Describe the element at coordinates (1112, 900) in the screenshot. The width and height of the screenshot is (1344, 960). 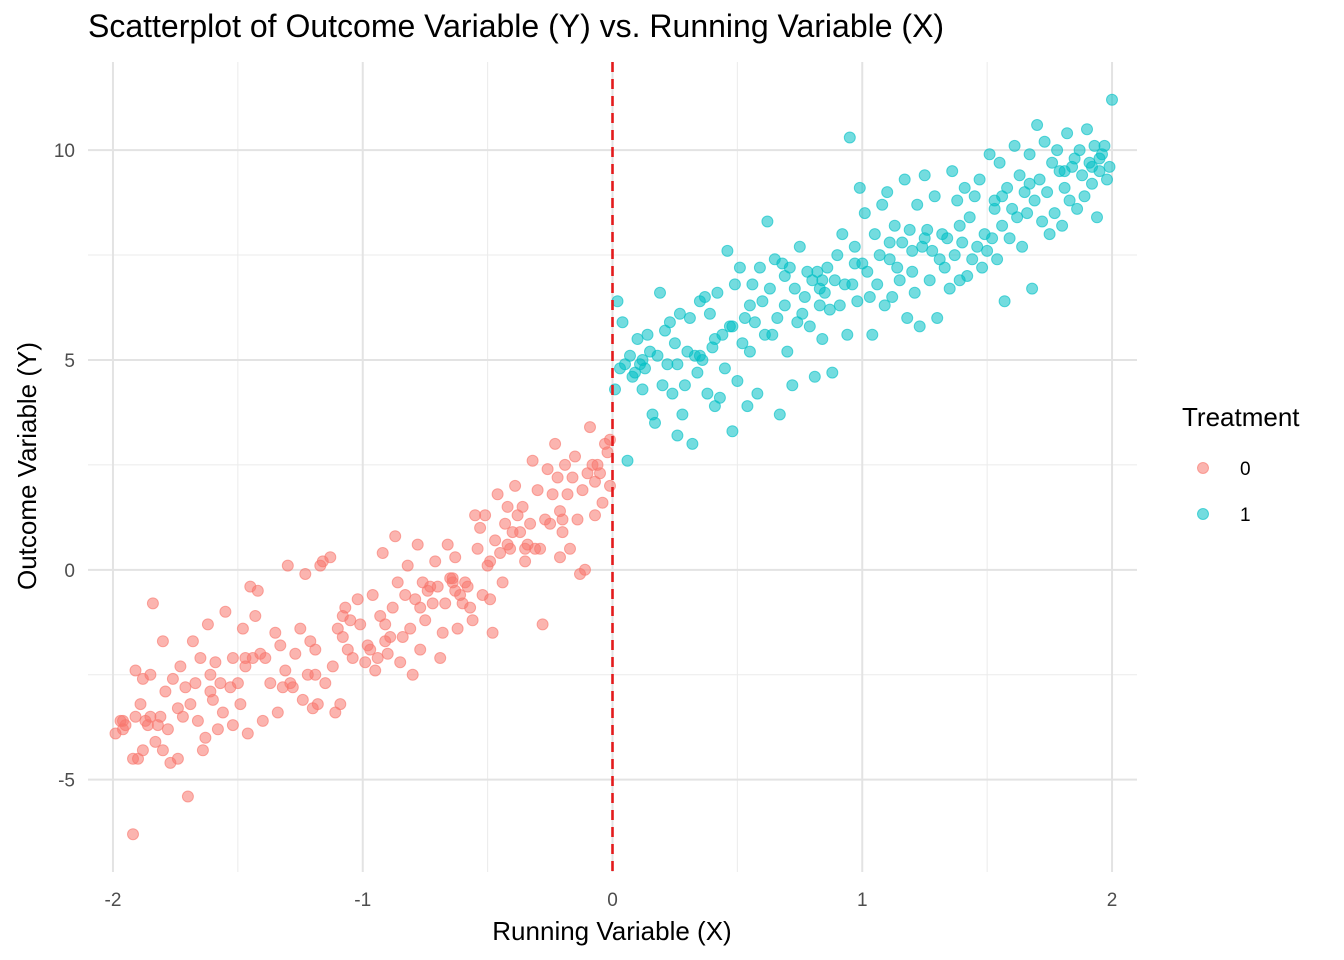
I see `x-tick-label: 2` at that location.